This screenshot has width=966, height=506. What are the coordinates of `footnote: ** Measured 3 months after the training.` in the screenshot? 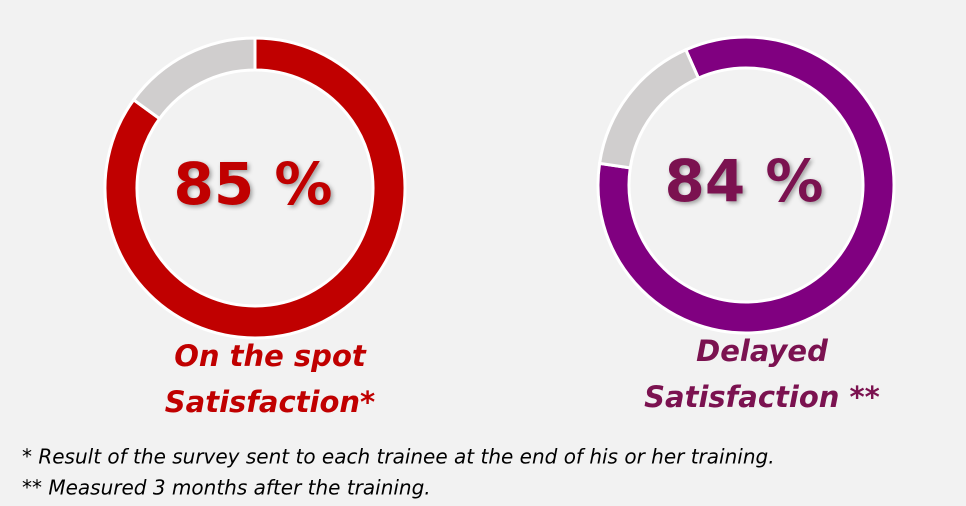 It's located at (226, 488).